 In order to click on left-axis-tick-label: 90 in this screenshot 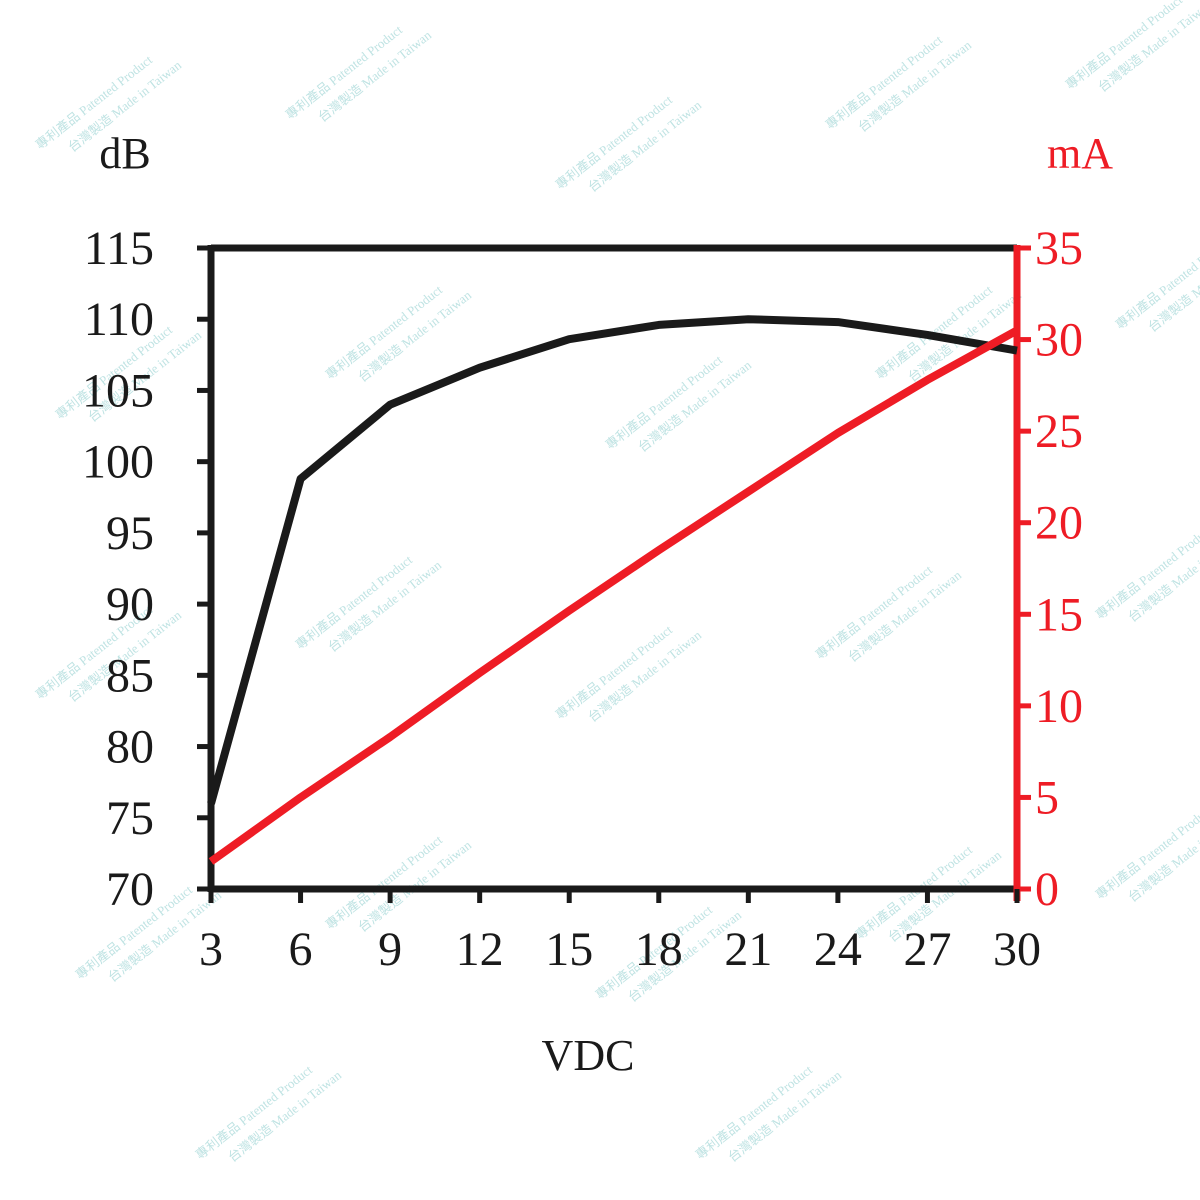, I will do `click(130, 604)`.